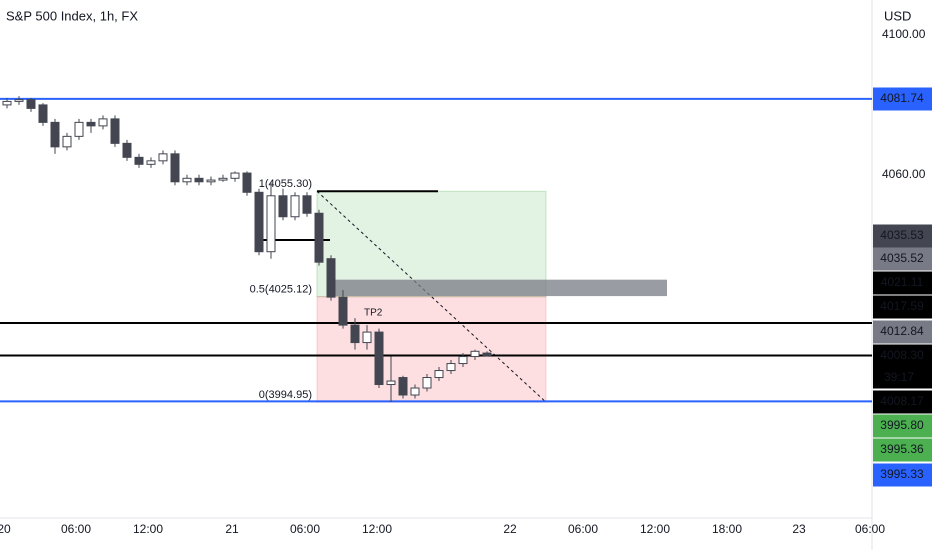 The image size is (932, 550). I want to click on tp-label: TP2, so click(373, 313).